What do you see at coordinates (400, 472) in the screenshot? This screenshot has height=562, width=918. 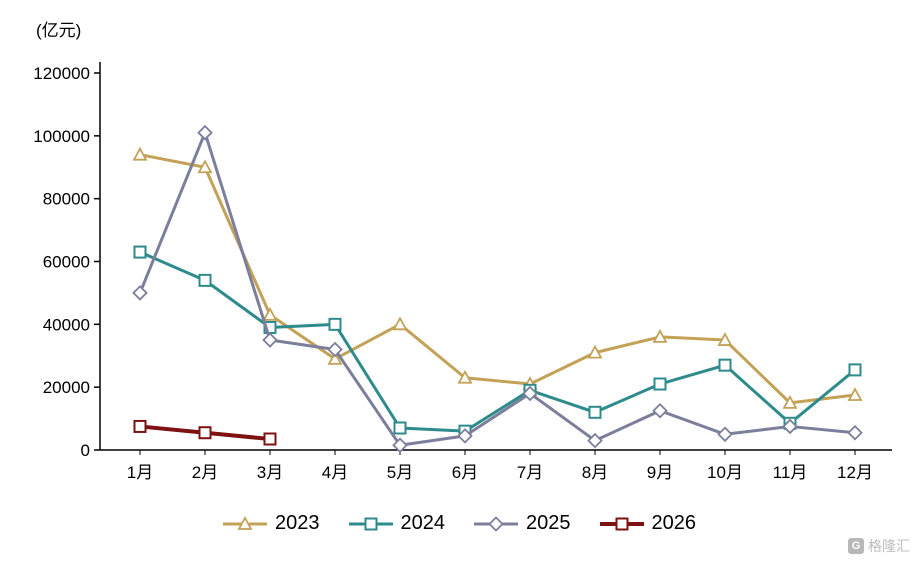 I see `x-tick-label: 5月` at bounding box center [400, 472].